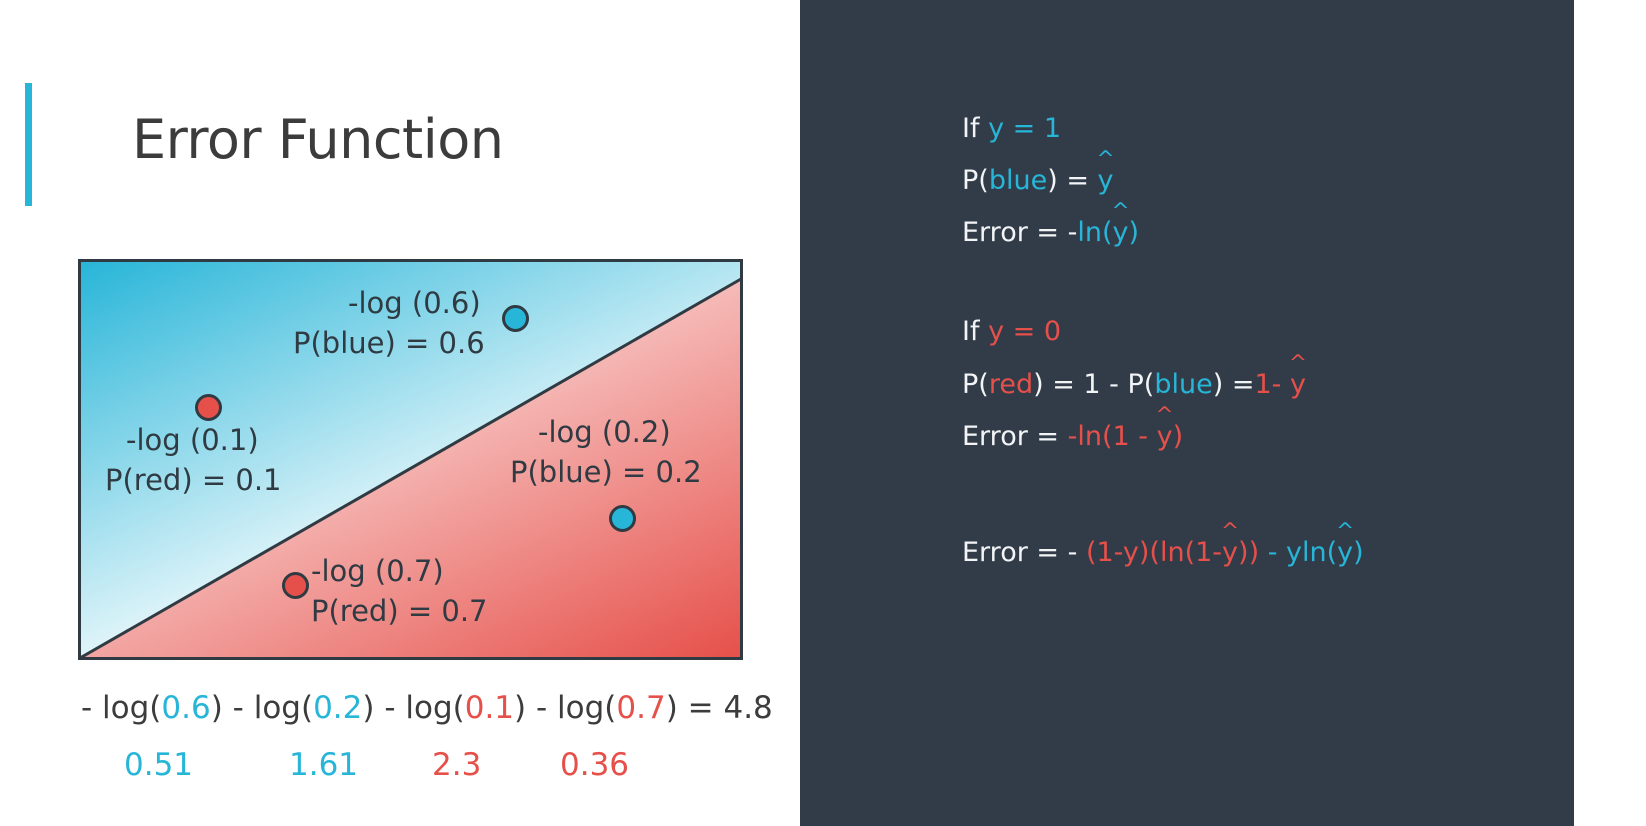 Image resolution: width=1646 pixels, height=826 pixels. Describe the element at coordinates (1358, 552) in the screenshot. I see `formula-text: )` at that location.